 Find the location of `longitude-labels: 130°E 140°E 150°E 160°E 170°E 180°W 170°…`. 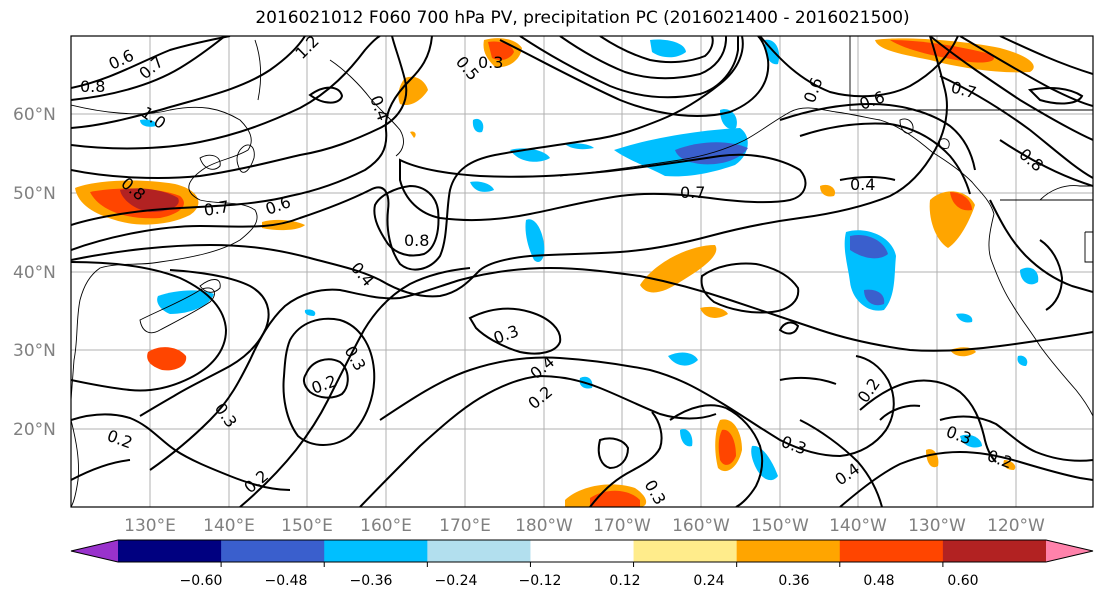

longitude-labels: 130°E 140°E 150°E 160°E 170°E 180°W 170°… is located at coordinates (584, 526).